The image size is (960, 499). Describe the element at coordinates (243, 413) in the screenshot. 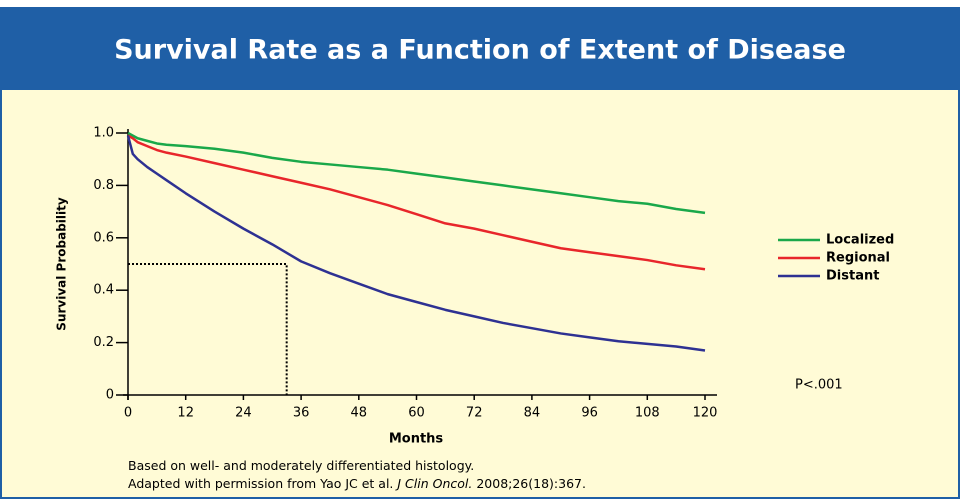

I see `x-tick-label: 24` at that location.